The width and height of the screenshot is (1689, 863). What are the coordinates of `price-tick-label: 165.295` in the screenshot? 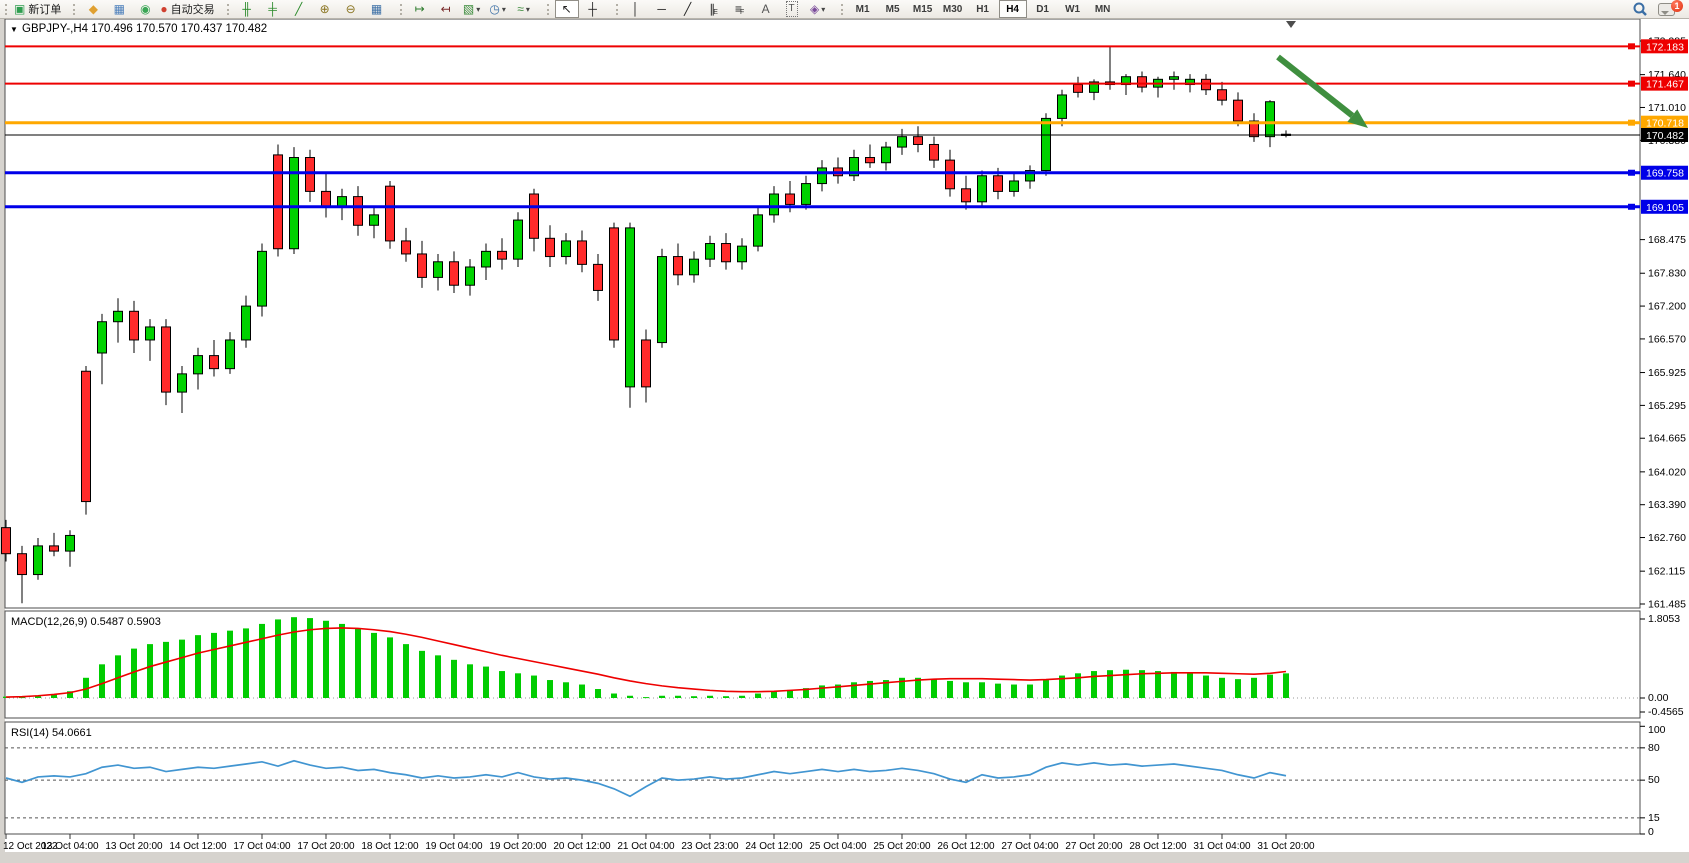 It's located at (1667, 406).